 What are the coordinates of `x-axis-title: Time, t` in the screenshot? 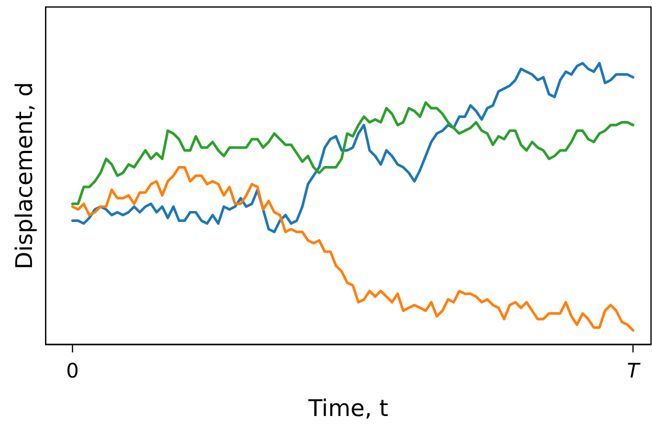 It's located at (347, 409).